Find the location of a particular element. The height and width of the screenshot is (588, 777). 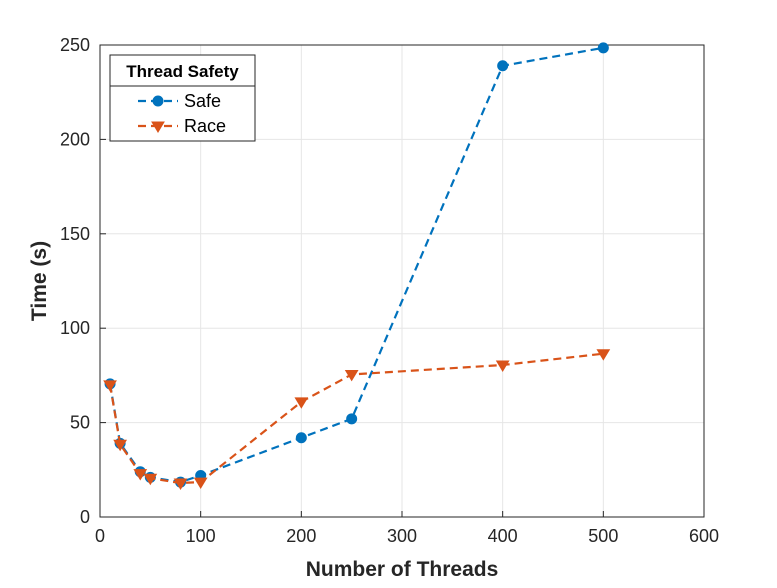

x-tick-label: 500 is located at coordinates (603, 536).